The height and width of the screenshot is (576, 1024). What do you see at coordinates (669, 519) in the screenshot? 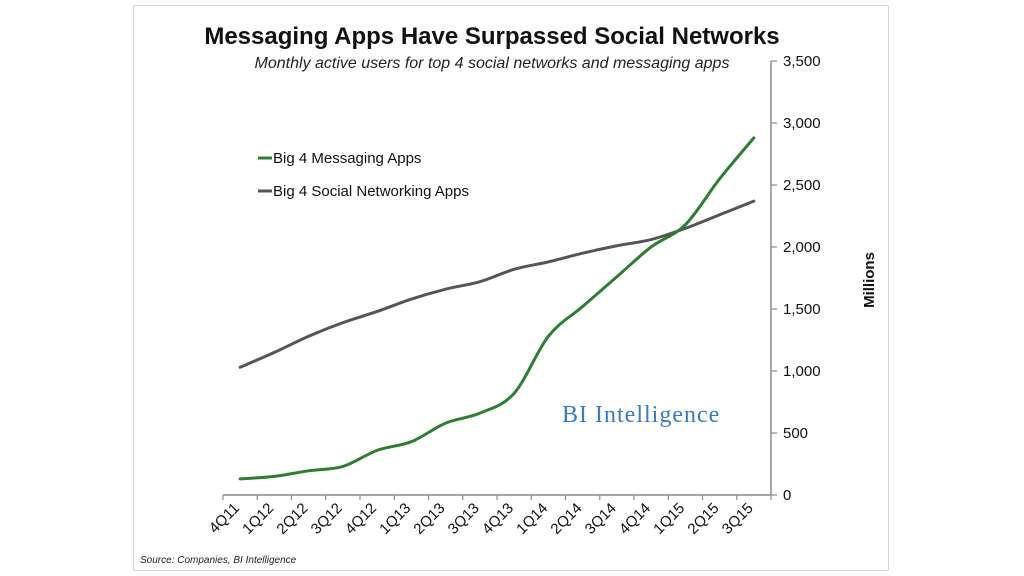
I see `x-tick-label: 1Q15` at bounding box center [669, 519].